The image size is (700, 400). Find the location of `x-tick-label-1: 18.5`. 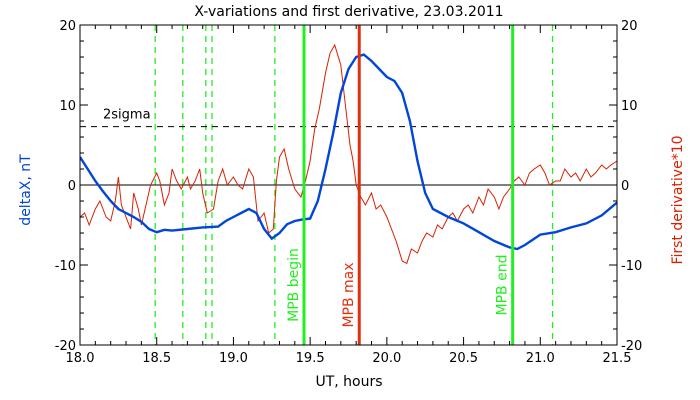

x-tick-label-1: 18.5 is located at coordinates (156, 358).